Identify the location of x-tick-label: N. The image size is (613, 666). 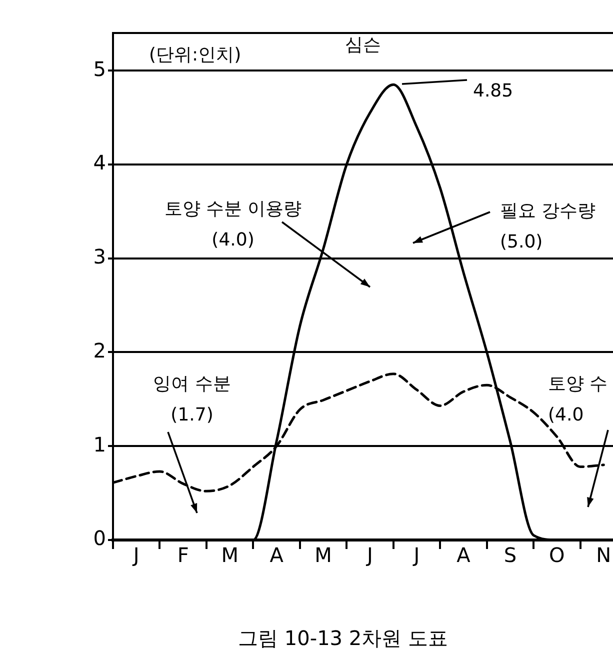
(604, 555).